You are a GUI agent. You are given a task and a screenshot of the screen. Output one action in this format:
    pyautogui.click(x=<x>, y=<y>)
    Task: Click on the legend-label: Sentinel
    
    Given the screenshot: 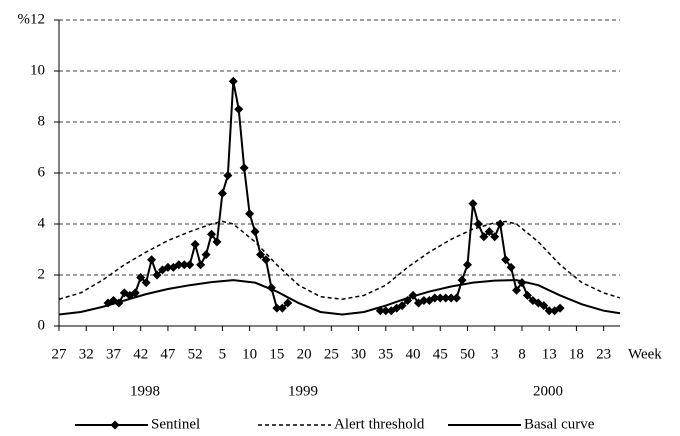 What is the action you would take?
    pyautogui.click(x=175, y=424)
    